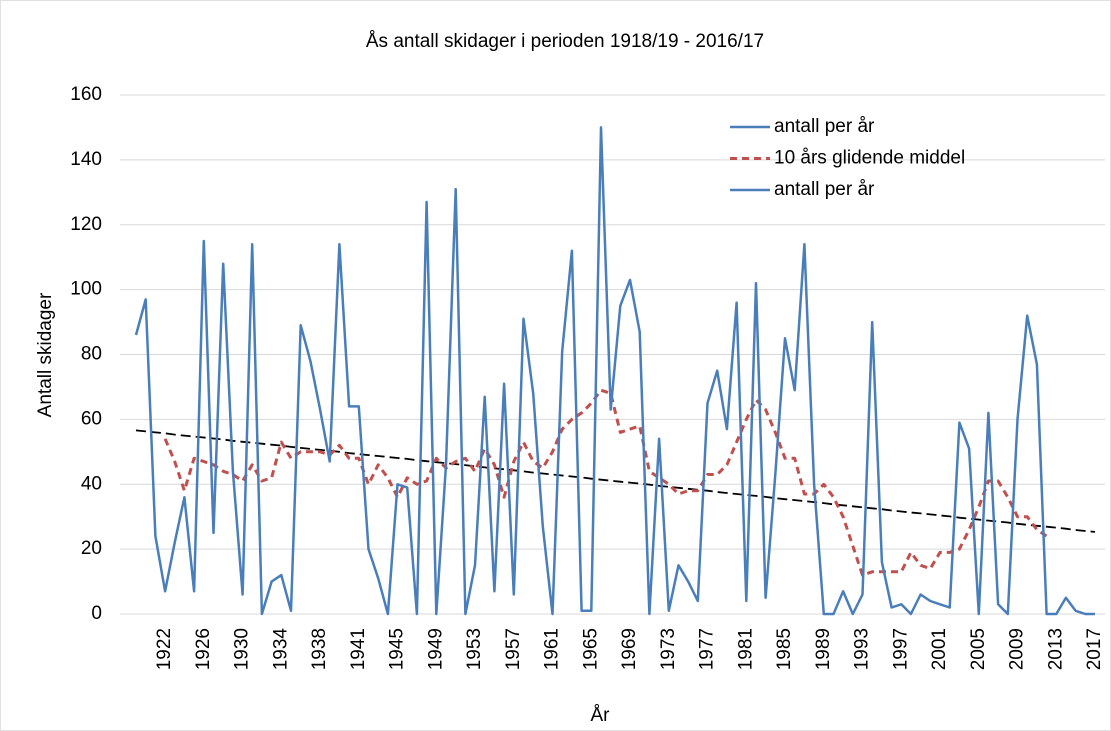 The image size is (1111, 731). What do you see at coordinates (1017, 649) in the screenshot?
I see `x-tick-label: 2009` at bounding box center [1017, 649].